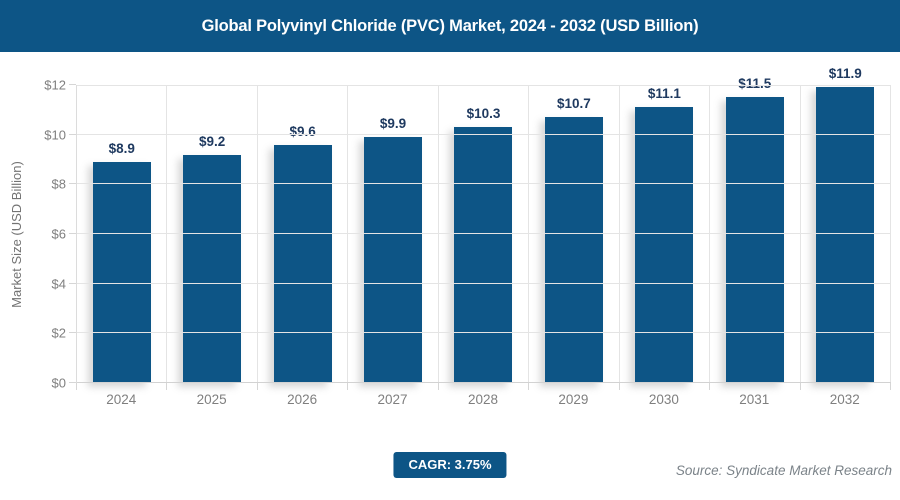 This screenshot has height=500, width=900. I want to click on bar-value-2024: $8.9, so click(121, 148).